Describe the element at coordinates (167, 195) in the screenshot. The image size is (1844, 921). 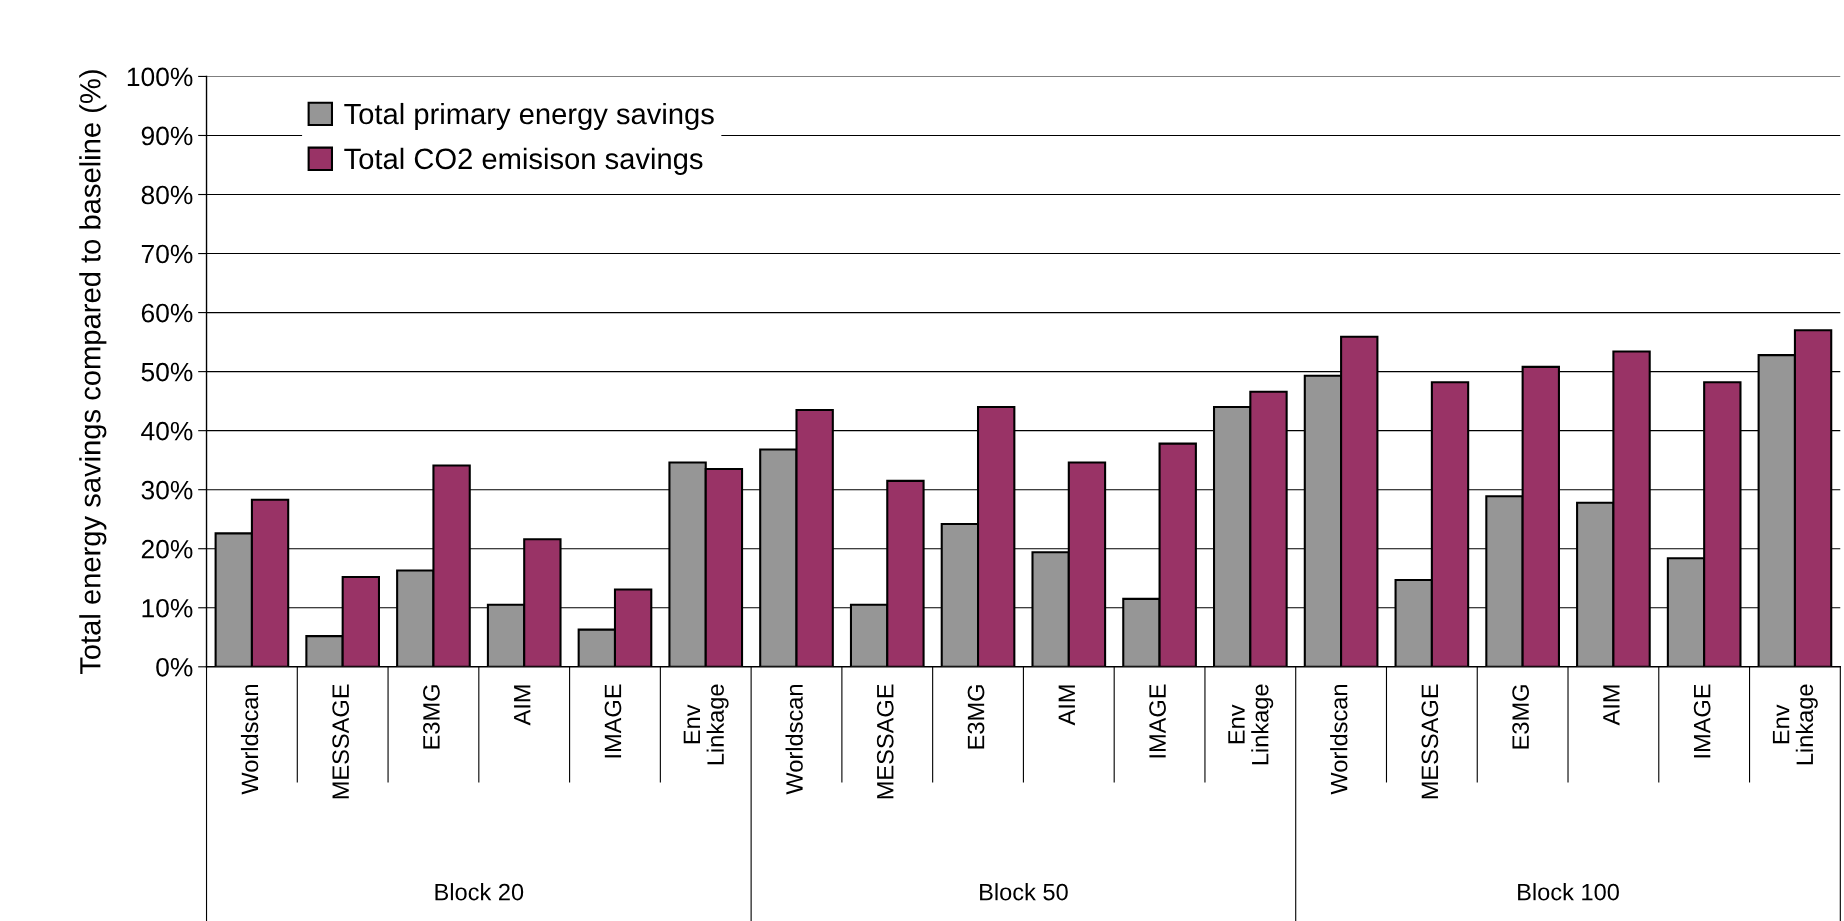
I see `y-tick-label: 80%` at that location.